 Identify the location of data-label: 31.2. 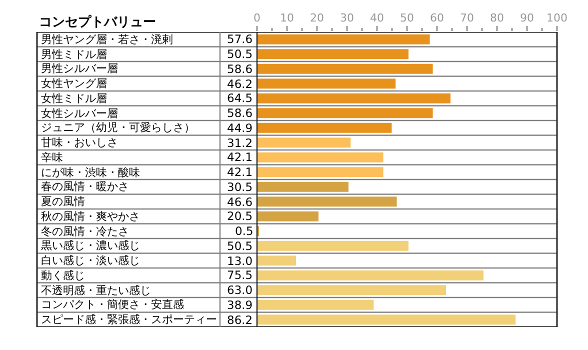
(240, 143).